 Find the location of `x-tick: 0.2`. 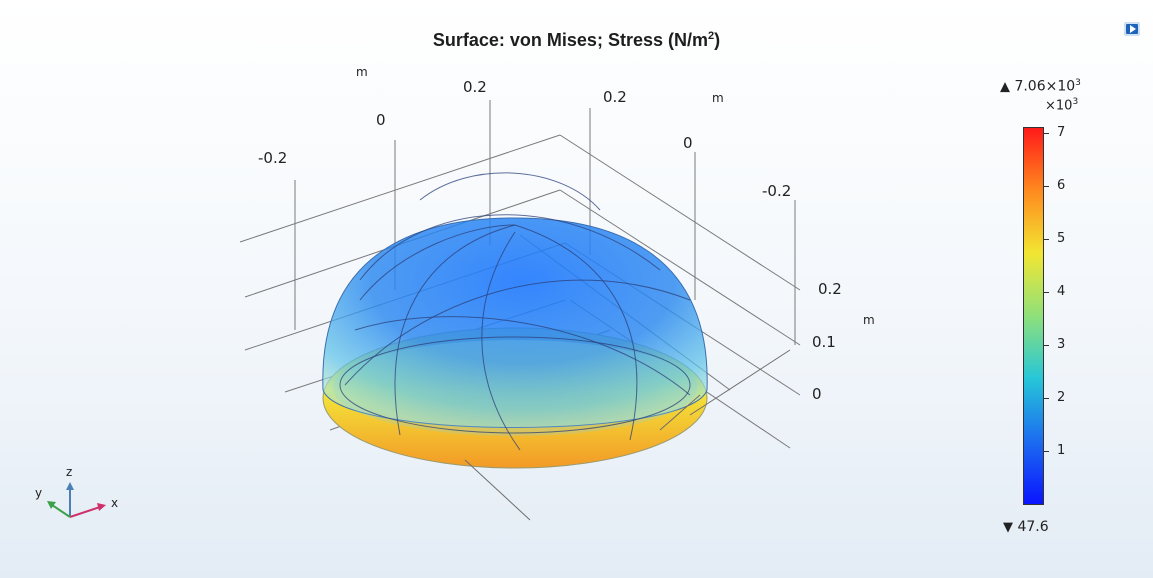

x-tick: 0.2 is located at coordinates (475, 87).